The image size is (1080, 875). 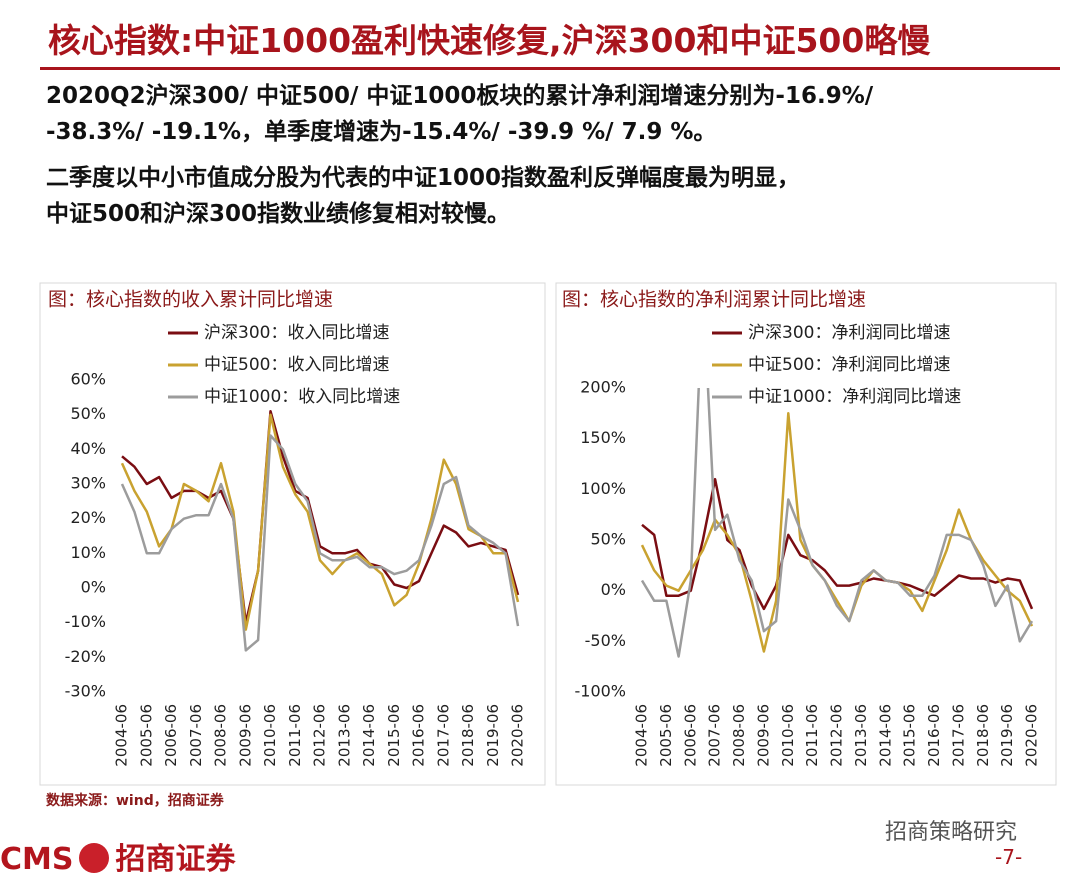 I want to click on y-tick-label: 10%, so click(x=88, y=552).